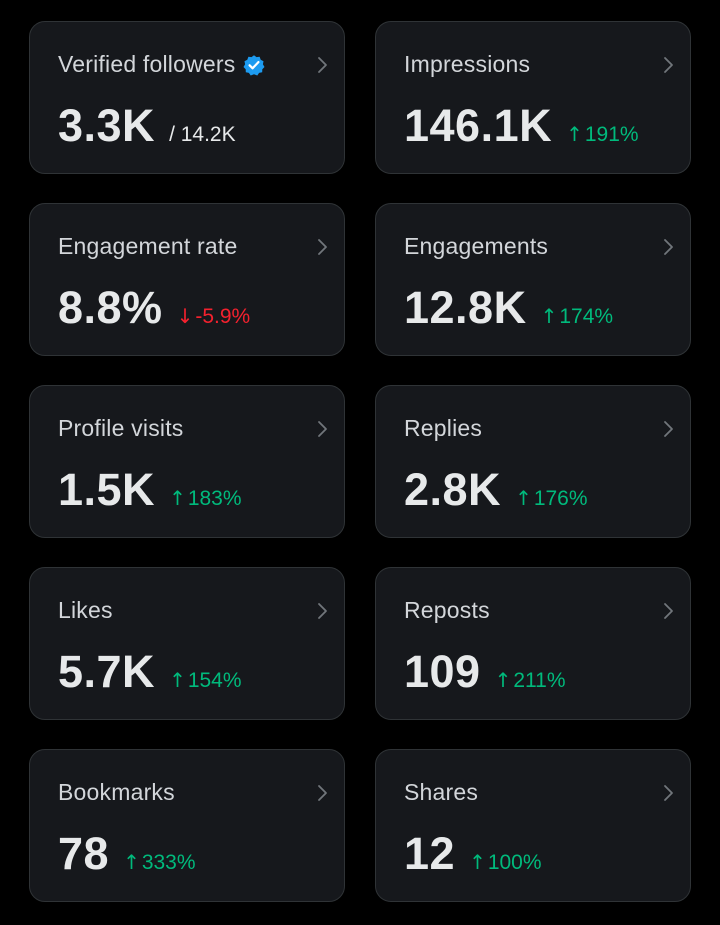  What do you see at coordinates (442, 671) in the screenshot?
I see `metric-value: 109` at bounding box center [442, 671].